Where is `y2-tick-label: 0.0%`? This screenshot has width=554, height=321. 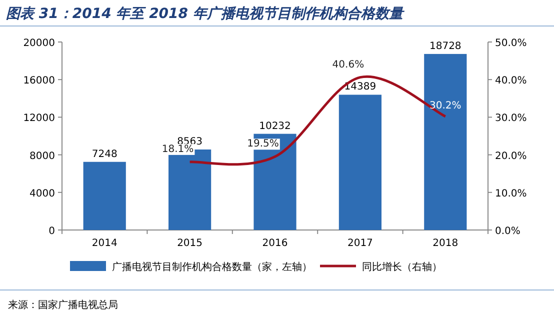 y2-tick-label: 0.0% is located at coordinates (507, 231).